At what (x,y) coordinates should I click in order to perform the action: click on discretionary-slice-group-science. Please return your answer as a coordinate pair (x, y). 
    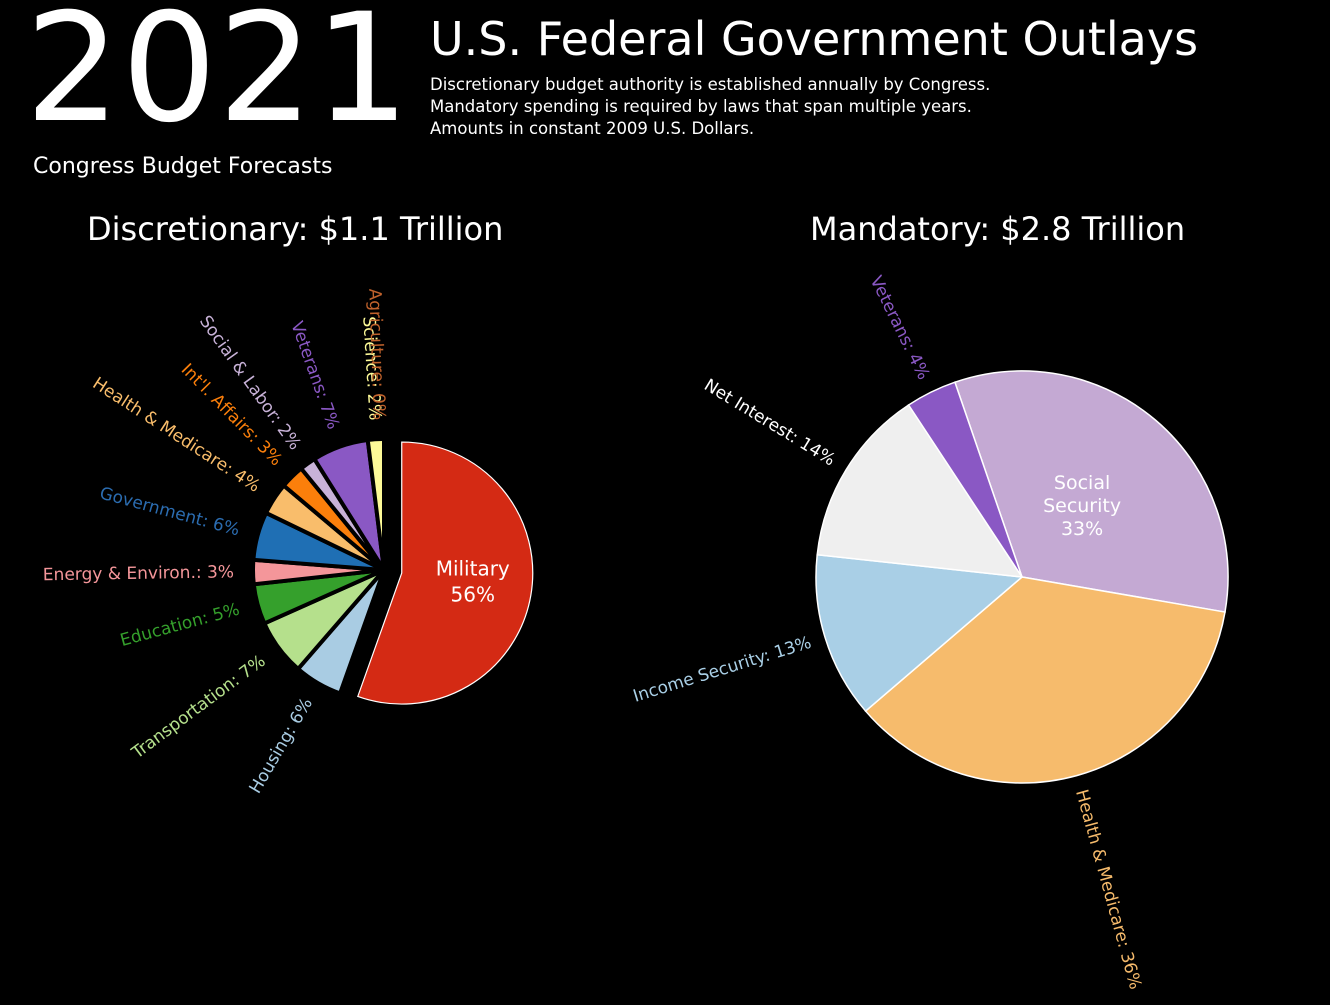
    Looking at the image, I should click on (375, 504).